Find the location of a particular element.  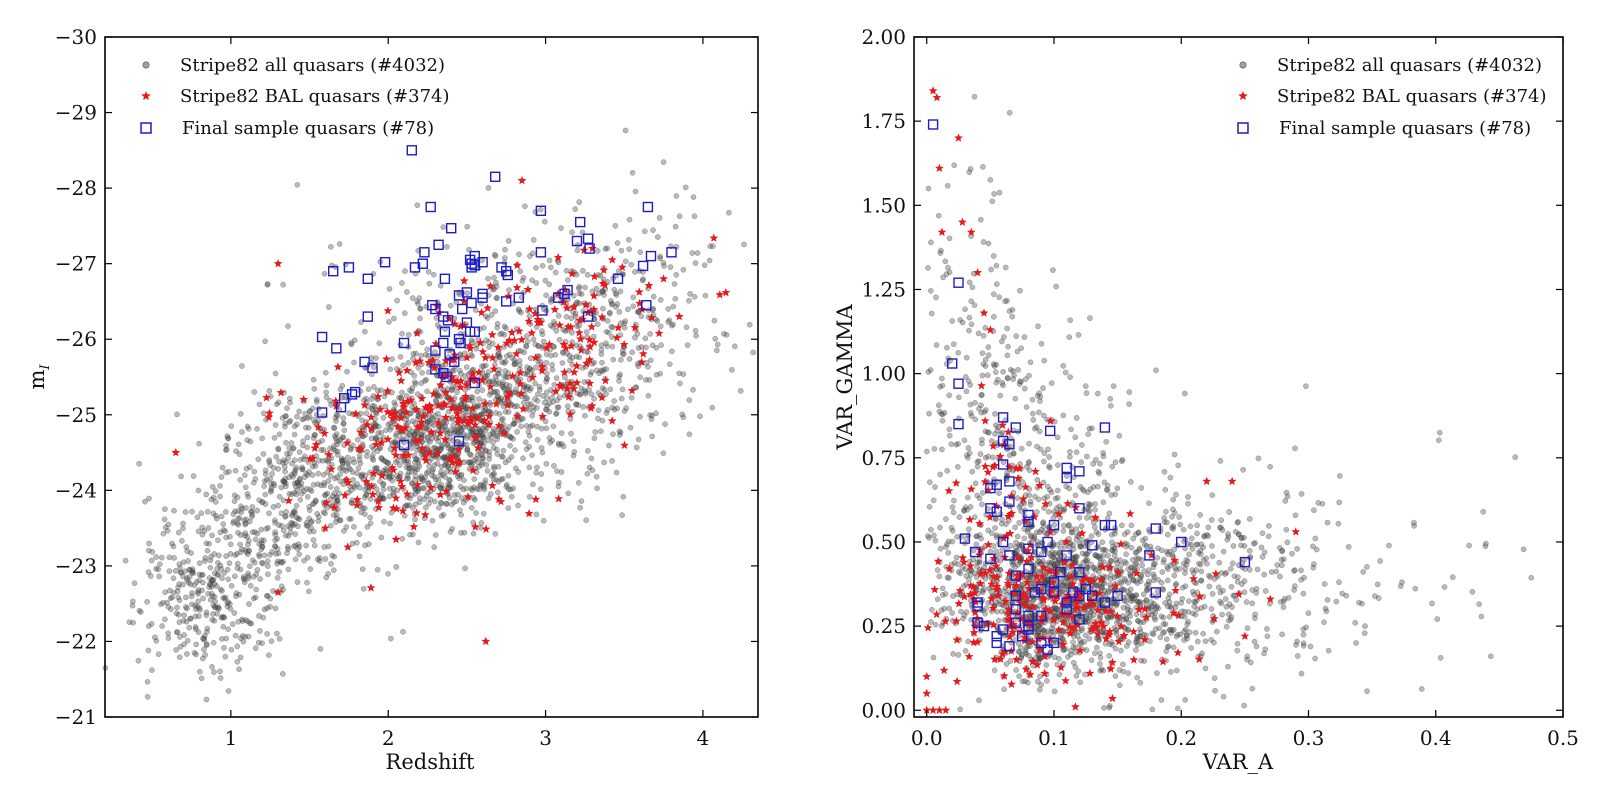

y-tick-label: −21 is located at coordinates (76, 717).